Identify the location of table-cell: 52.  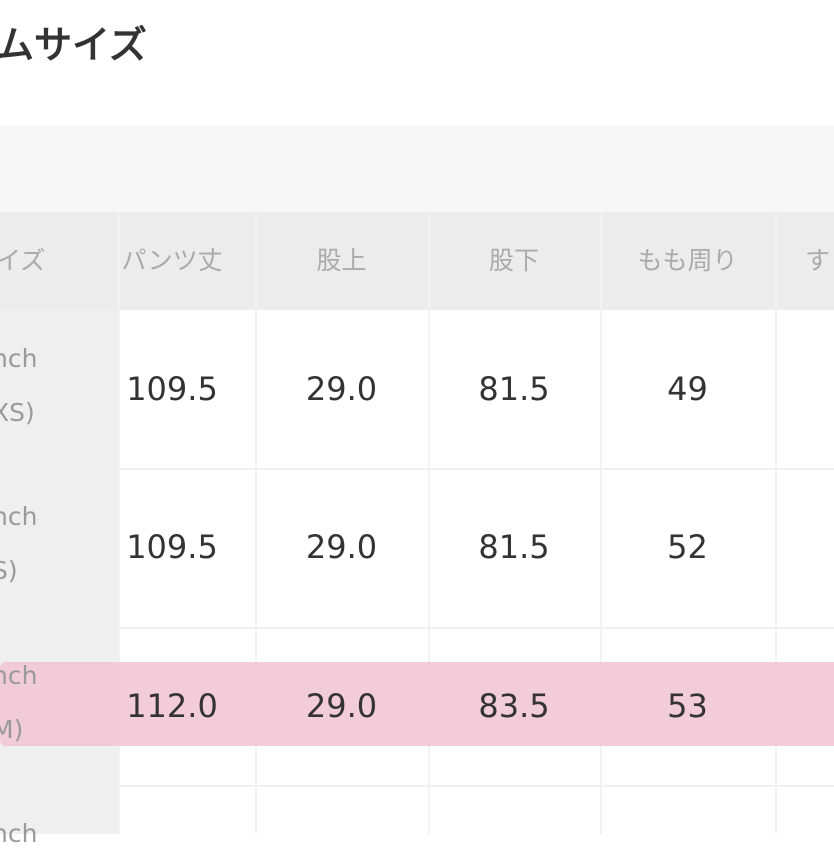
(687, 547).